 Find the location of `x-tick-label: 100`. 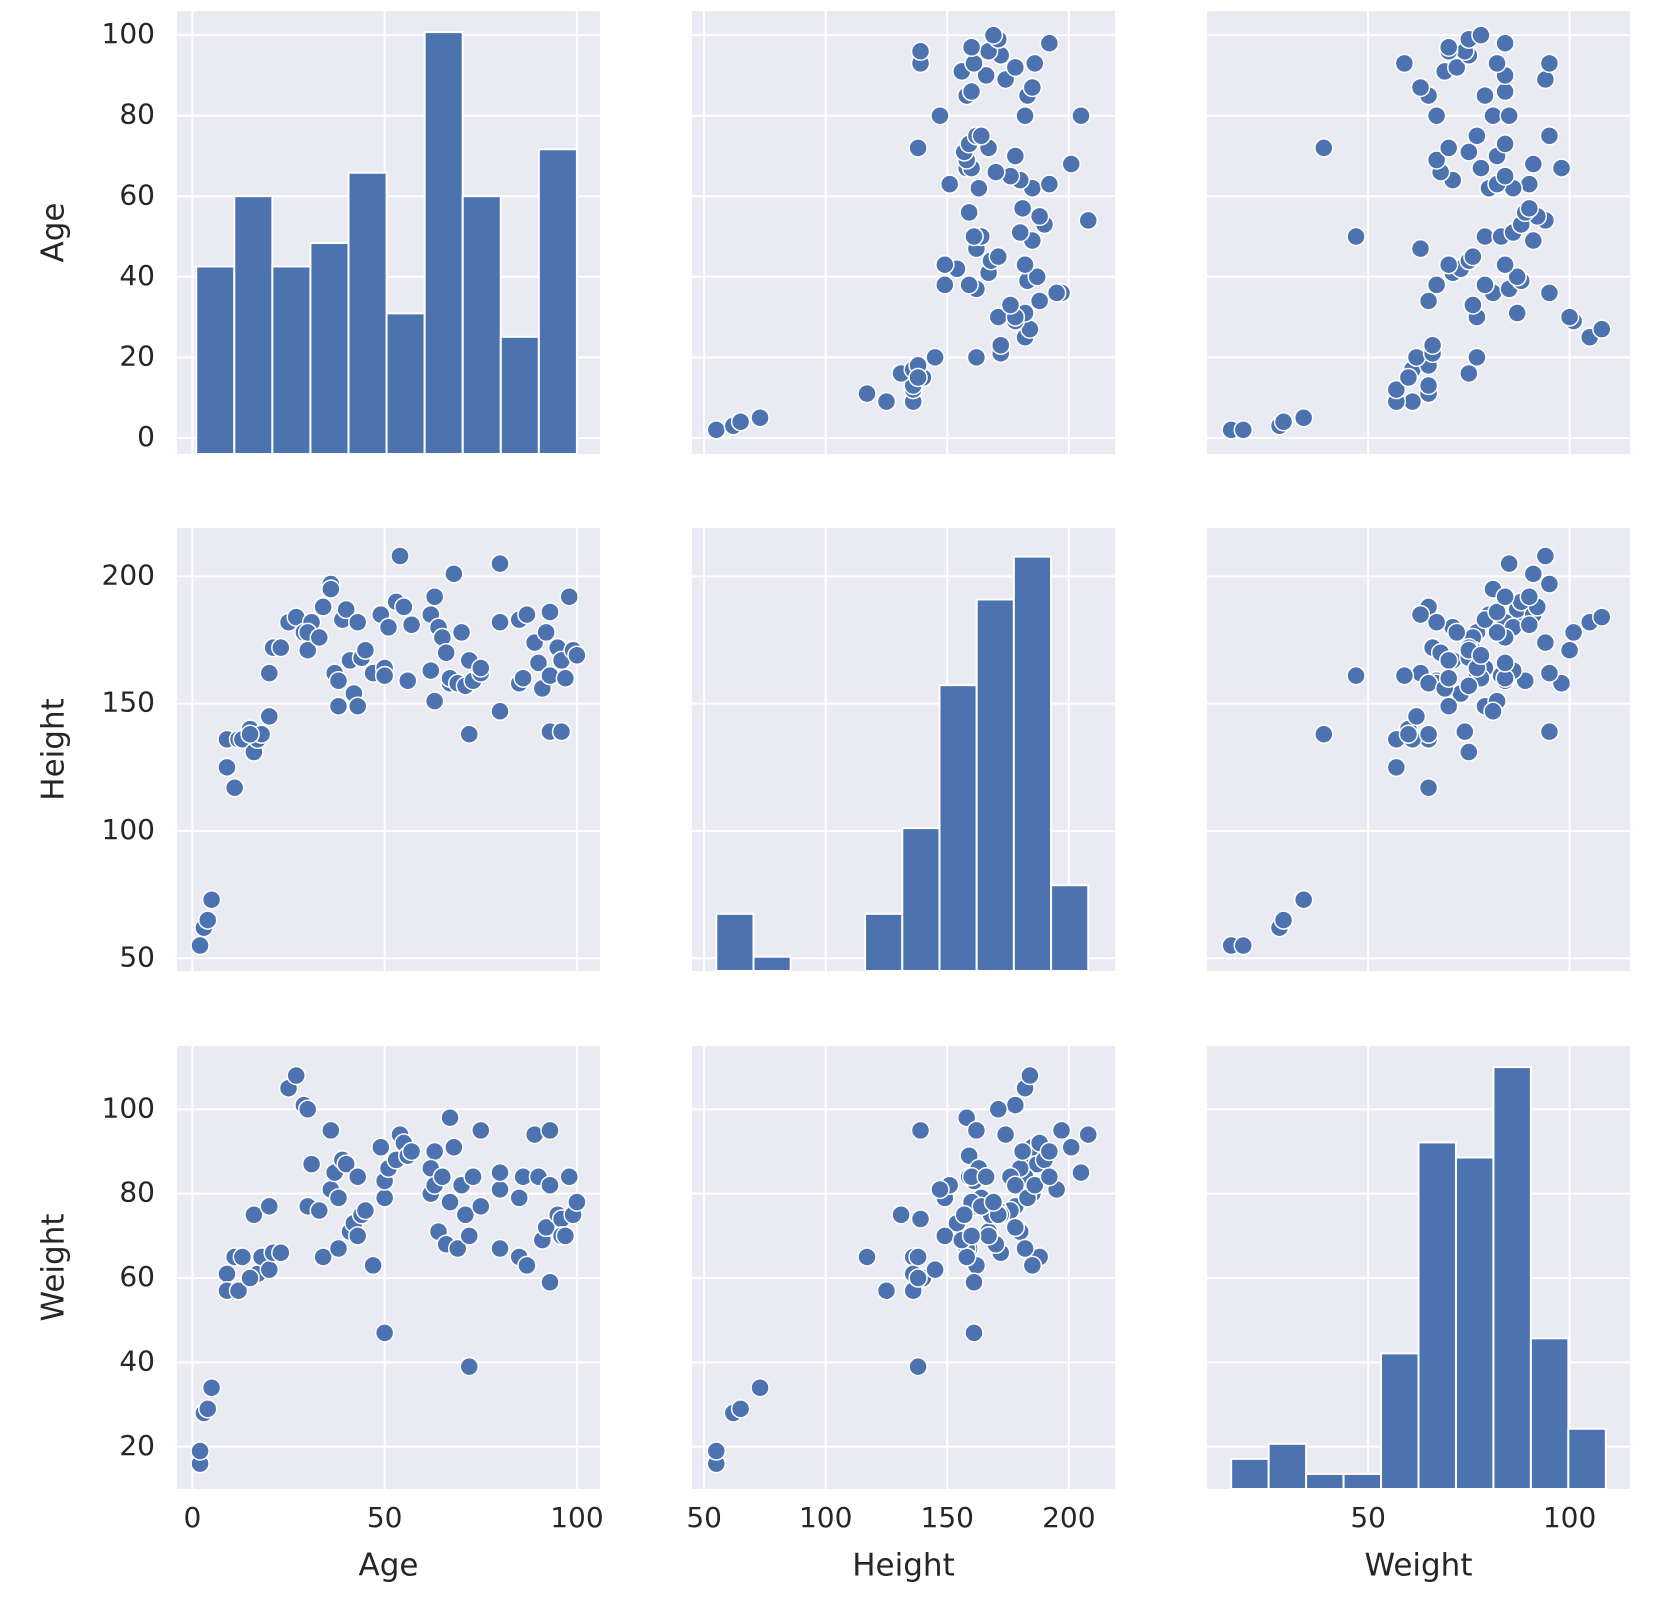

x-tick-label: 100 is located at coordinates (576, 1517).